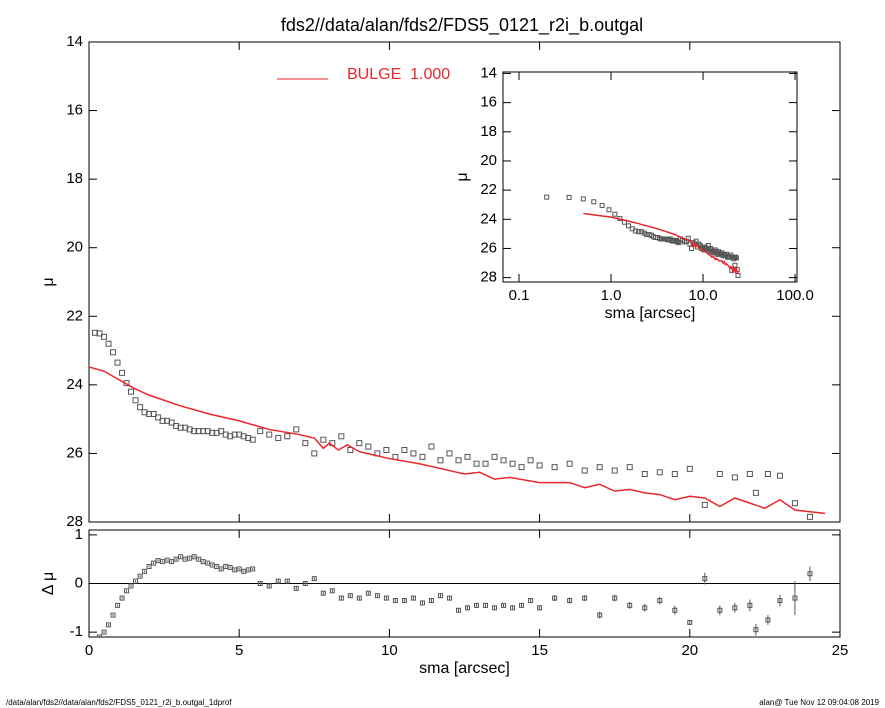 The height and width of the screenshot is (708, 885). I want to click on model-line, so click(661, 243).